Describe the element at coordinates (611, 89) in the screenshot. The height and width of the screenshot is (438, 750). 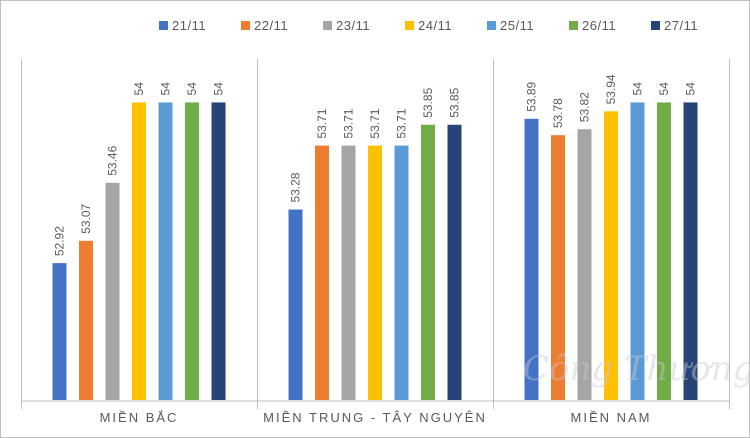
I see `data-label: 53.94` at that location.